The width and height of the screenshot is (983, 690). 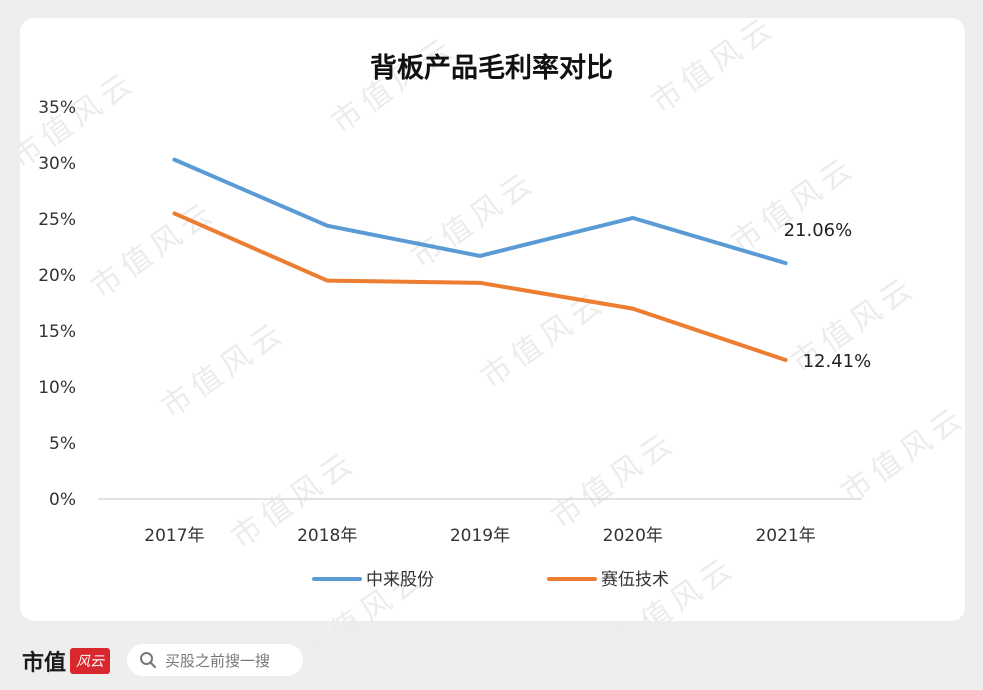 What do you see at coordinates (57, 332) in the screenshot?
I see `y-tick-label: 15%` at bounding box center [57, 332].